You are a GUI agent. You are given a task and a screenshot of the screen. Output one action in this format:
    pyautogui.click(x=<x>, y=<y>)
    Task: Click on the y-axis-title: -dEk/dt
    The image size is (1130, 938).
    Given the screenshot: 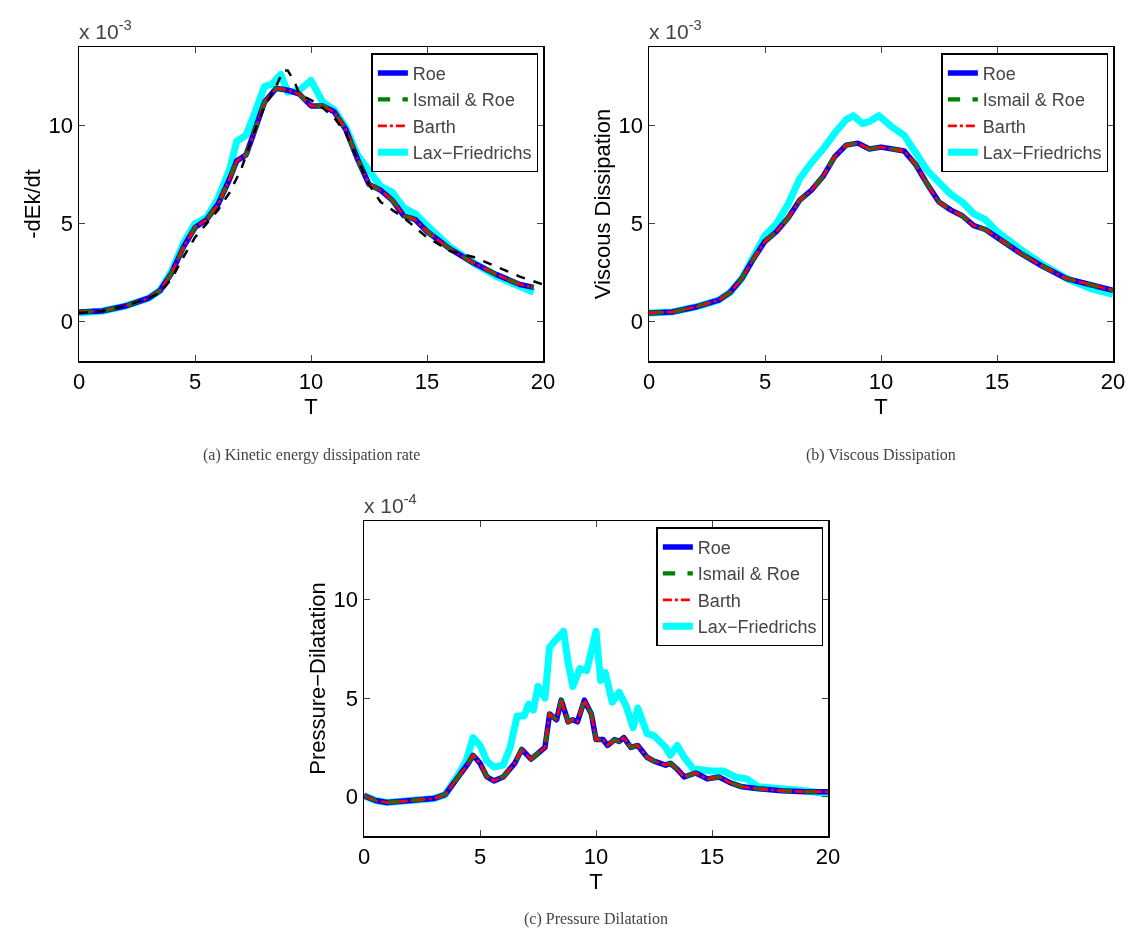 What is the action you would take?
    pyautogui.click(x=32, y=204)
    